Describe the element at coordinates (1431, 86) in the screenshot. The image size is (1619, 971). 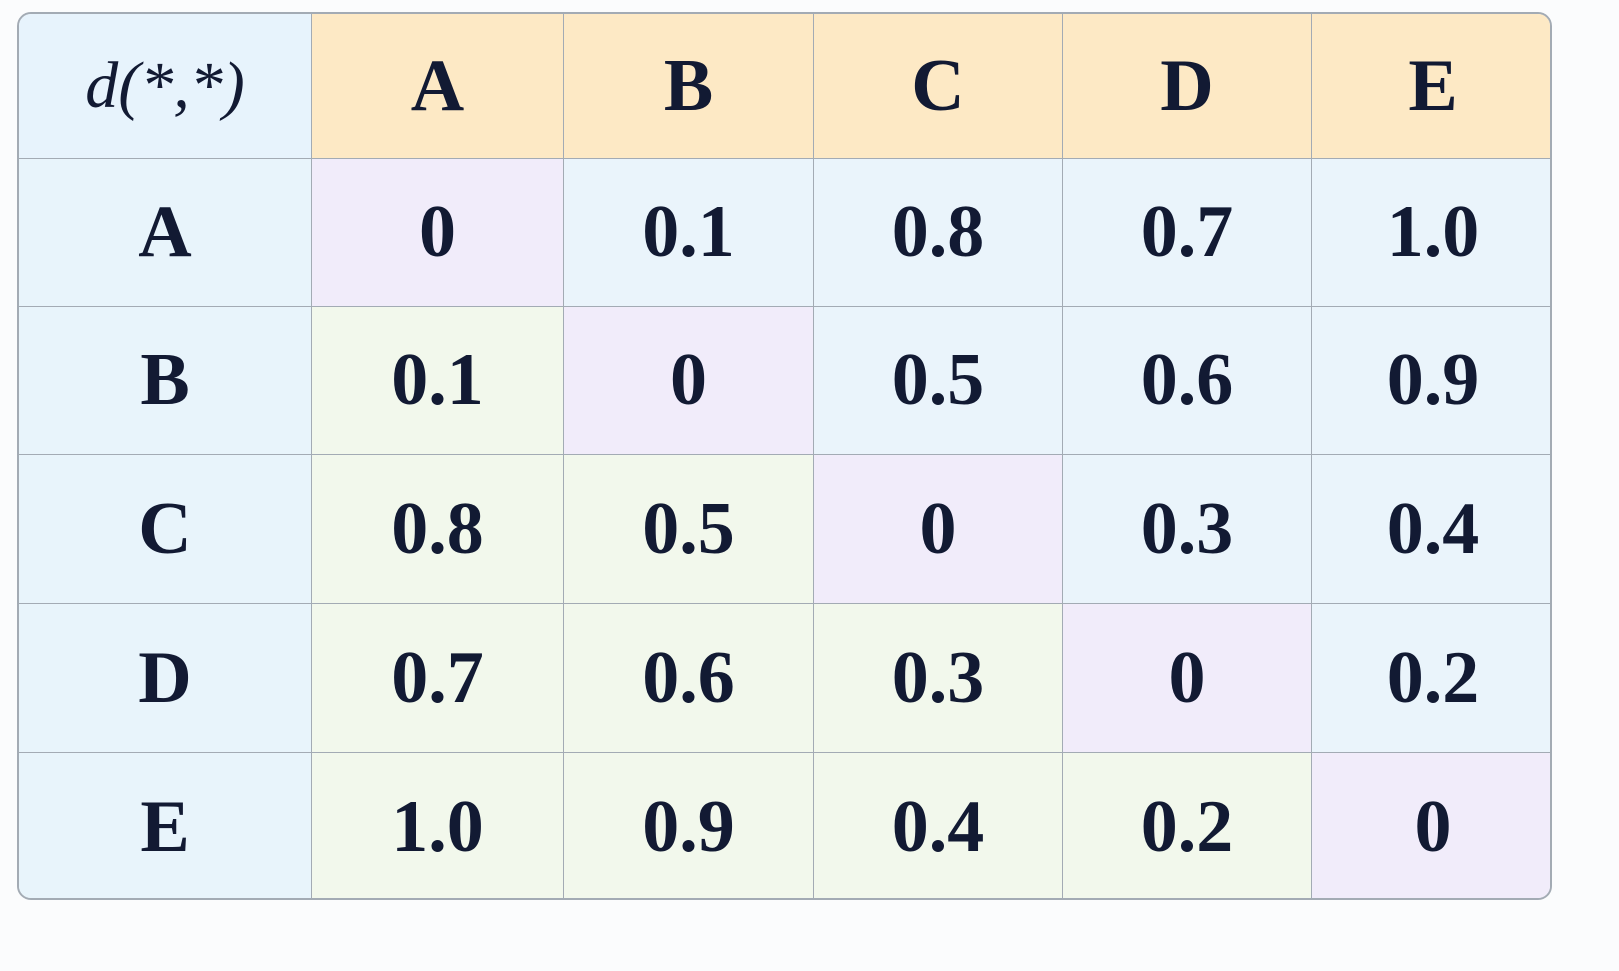
I see `column-header: E` at that location.